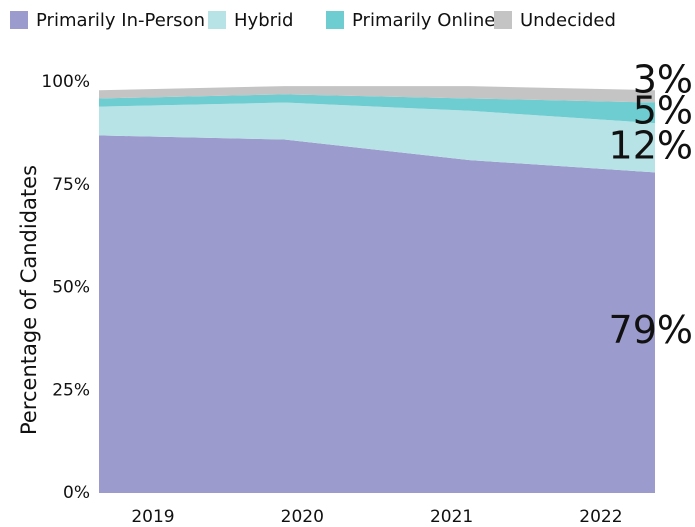 This screenshot has height=527, width=695. What do you see at coordinates (71, 185) in the screenshot?
I see `y-tick-label: 75%` at bounding box center [71, 185].